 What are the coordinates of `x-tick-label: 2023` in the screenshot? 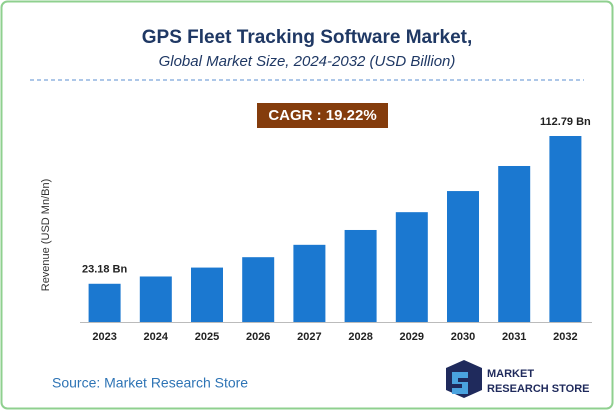 It's located at (104, 337).